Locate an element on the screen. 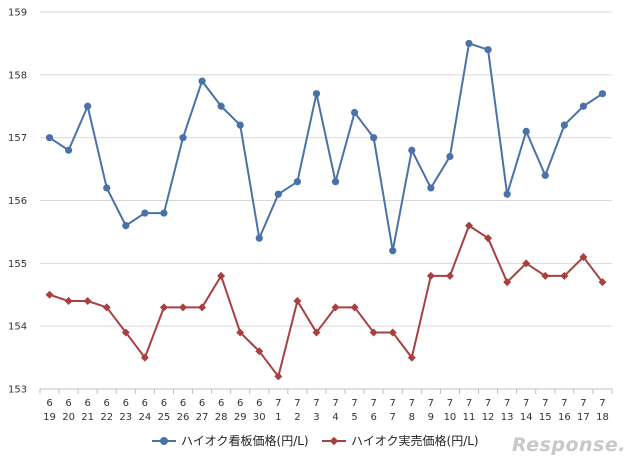  x-tick-label-day: 11 is located at coordinates (469, 417).